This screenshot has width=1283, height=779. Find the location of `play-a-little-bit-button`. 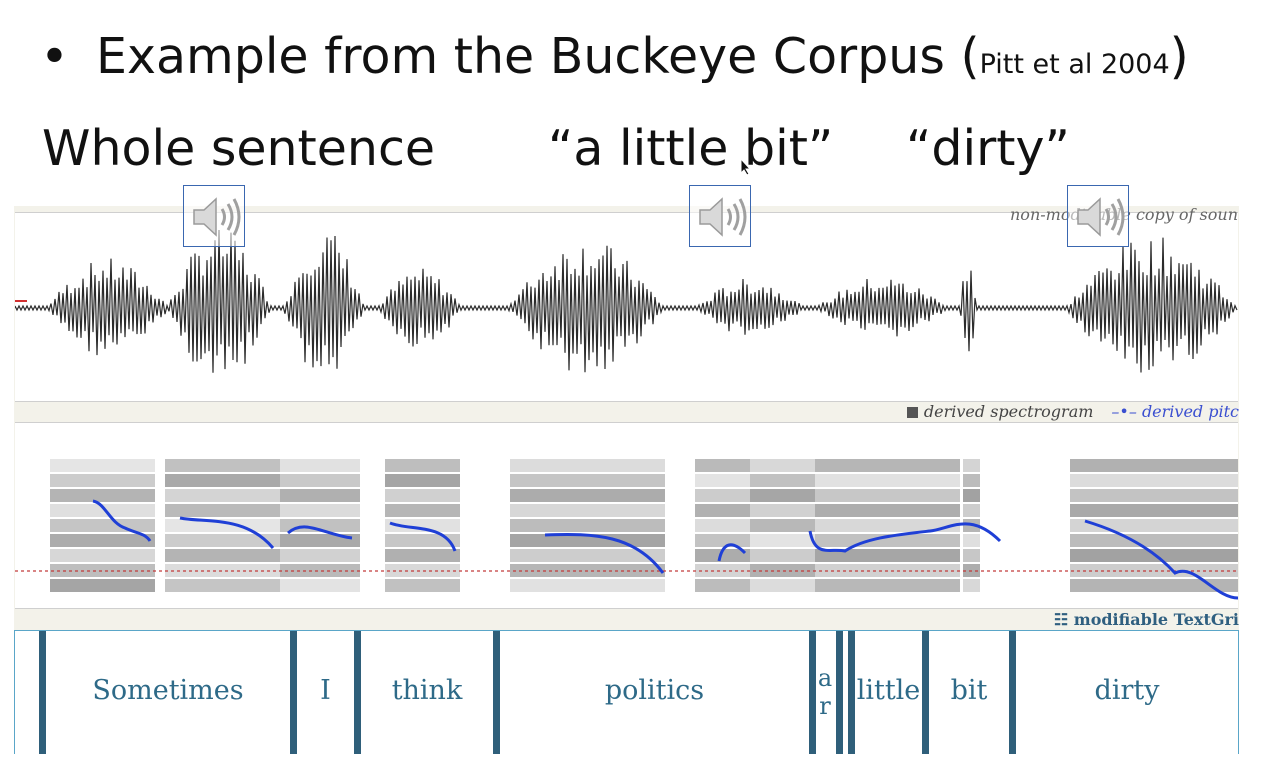

play-a-little-bit-button is located at coordinates (720, 216).